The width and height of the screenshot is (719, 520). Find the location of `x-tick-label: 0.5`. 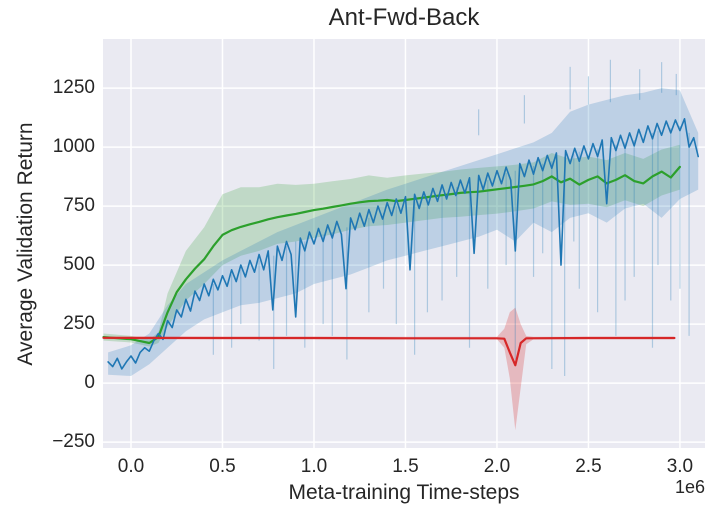

x-tick-label: 0.5 is located at coordinates (222, 466).